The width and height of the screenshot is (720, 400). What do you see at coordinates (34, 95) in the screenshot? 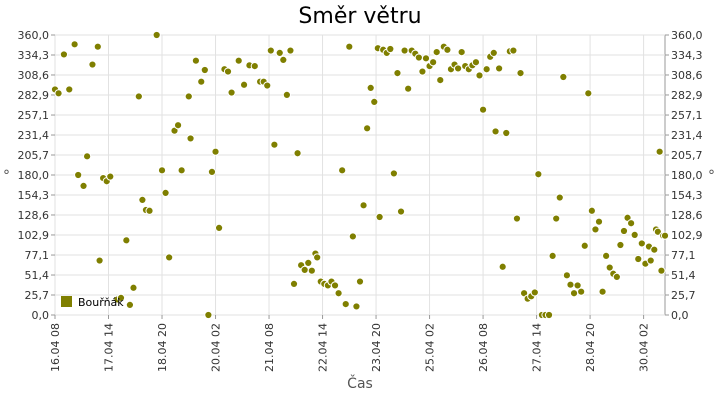
I see `y-tick-label: 282,9` at bounding box center [34, 95].